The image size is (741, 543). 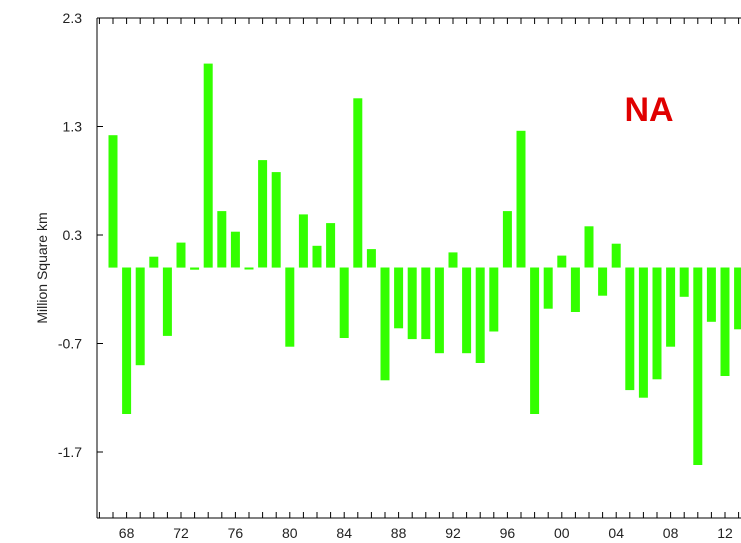 I want to click on bar-2008, so click(x=671, y=307).